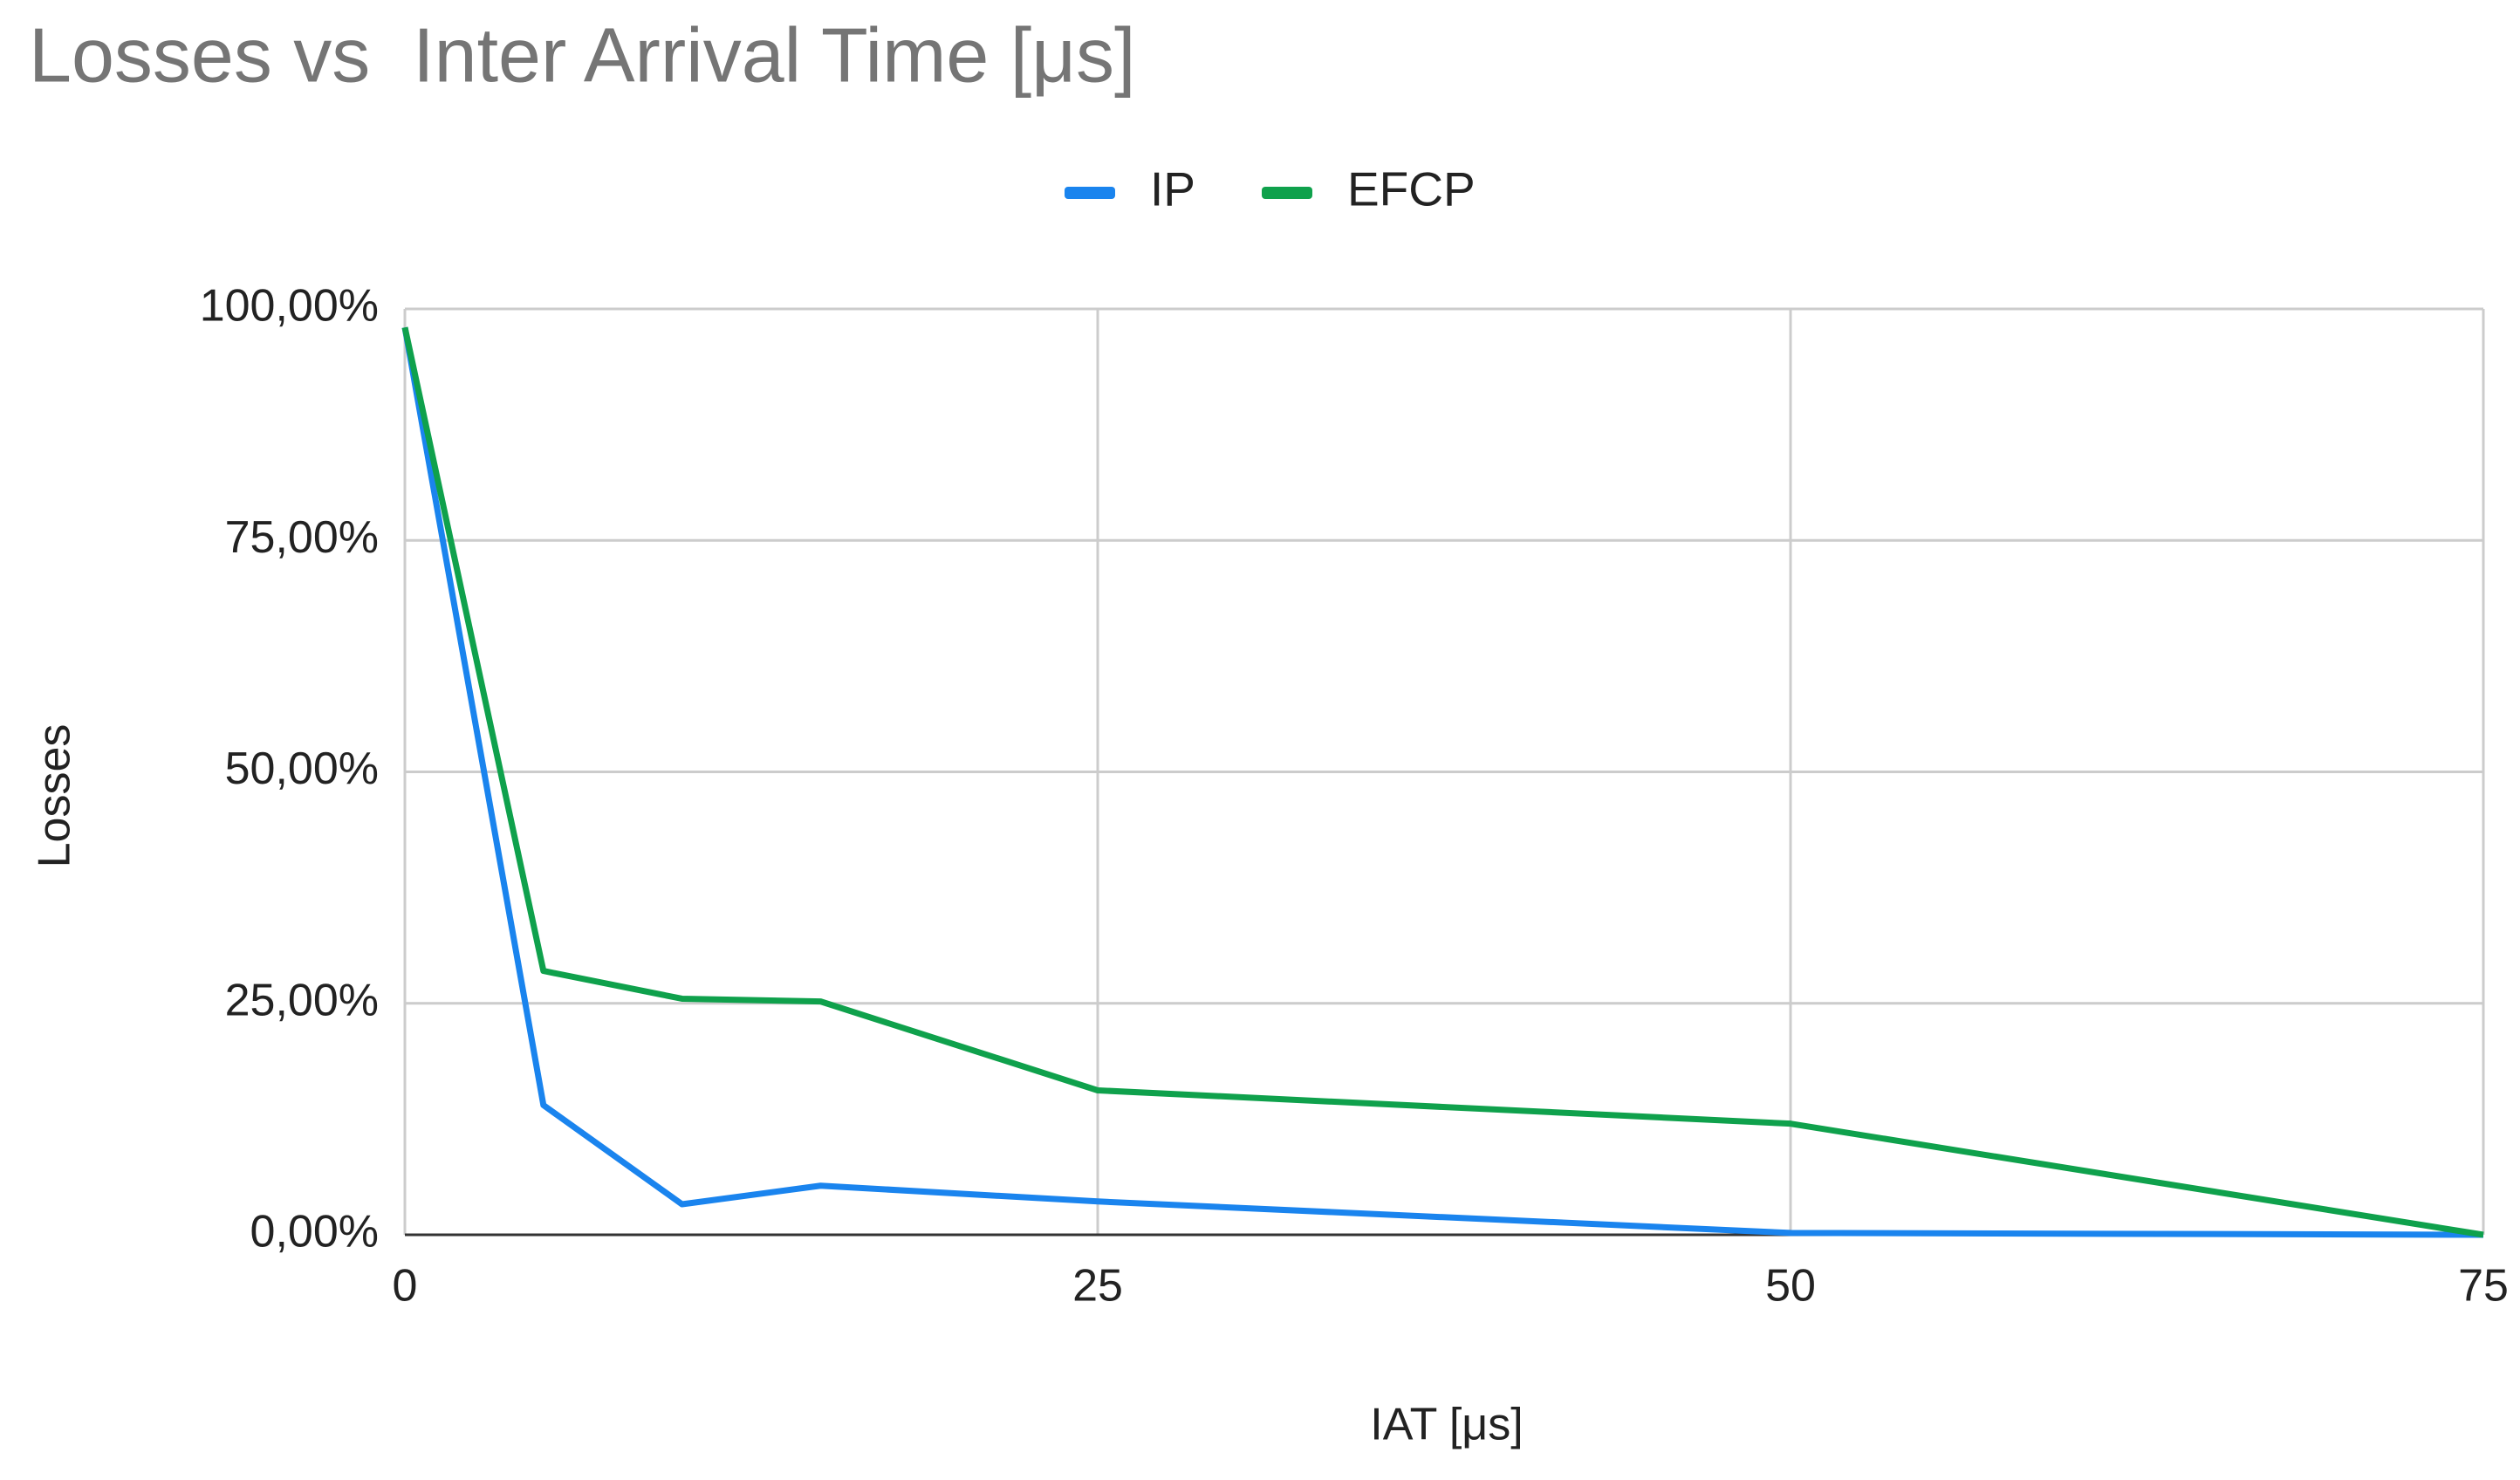 This screenshot has height=1480, width=2520. Describe the element at coordinates (1097, 1286) in the screenshot. I see `x-tick-label: 25` at that location.